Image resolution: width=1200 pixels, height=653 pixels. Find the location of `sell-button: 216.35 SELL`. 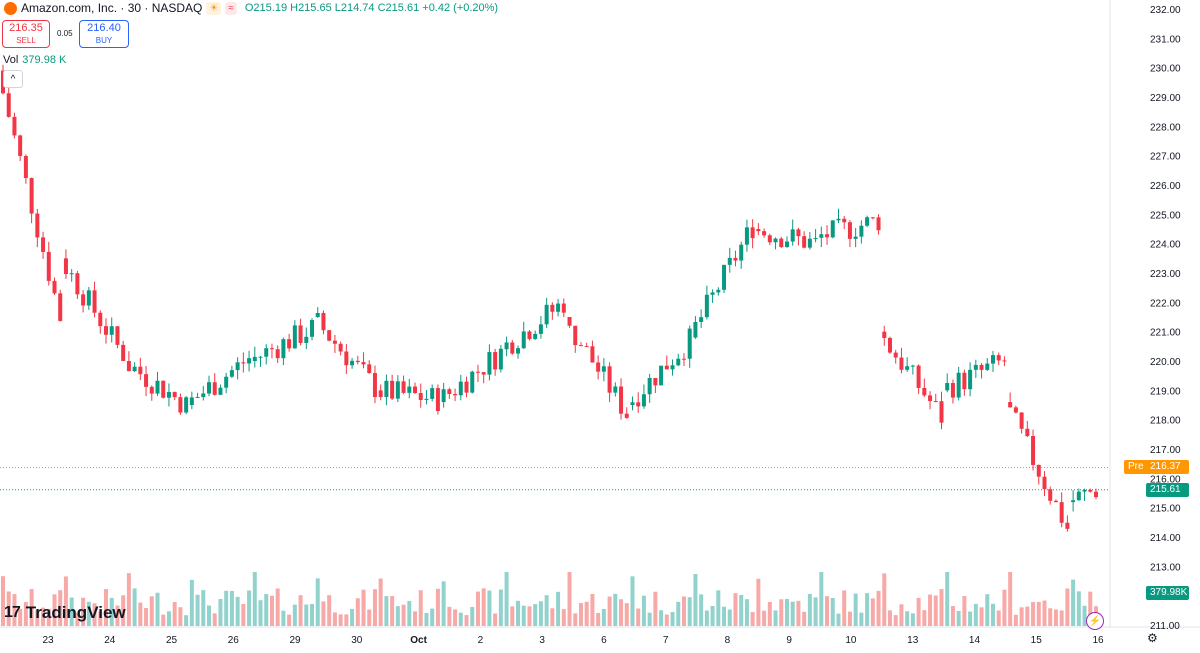

sell-button: 216.35 SELL is located at coordinates (26, 34).